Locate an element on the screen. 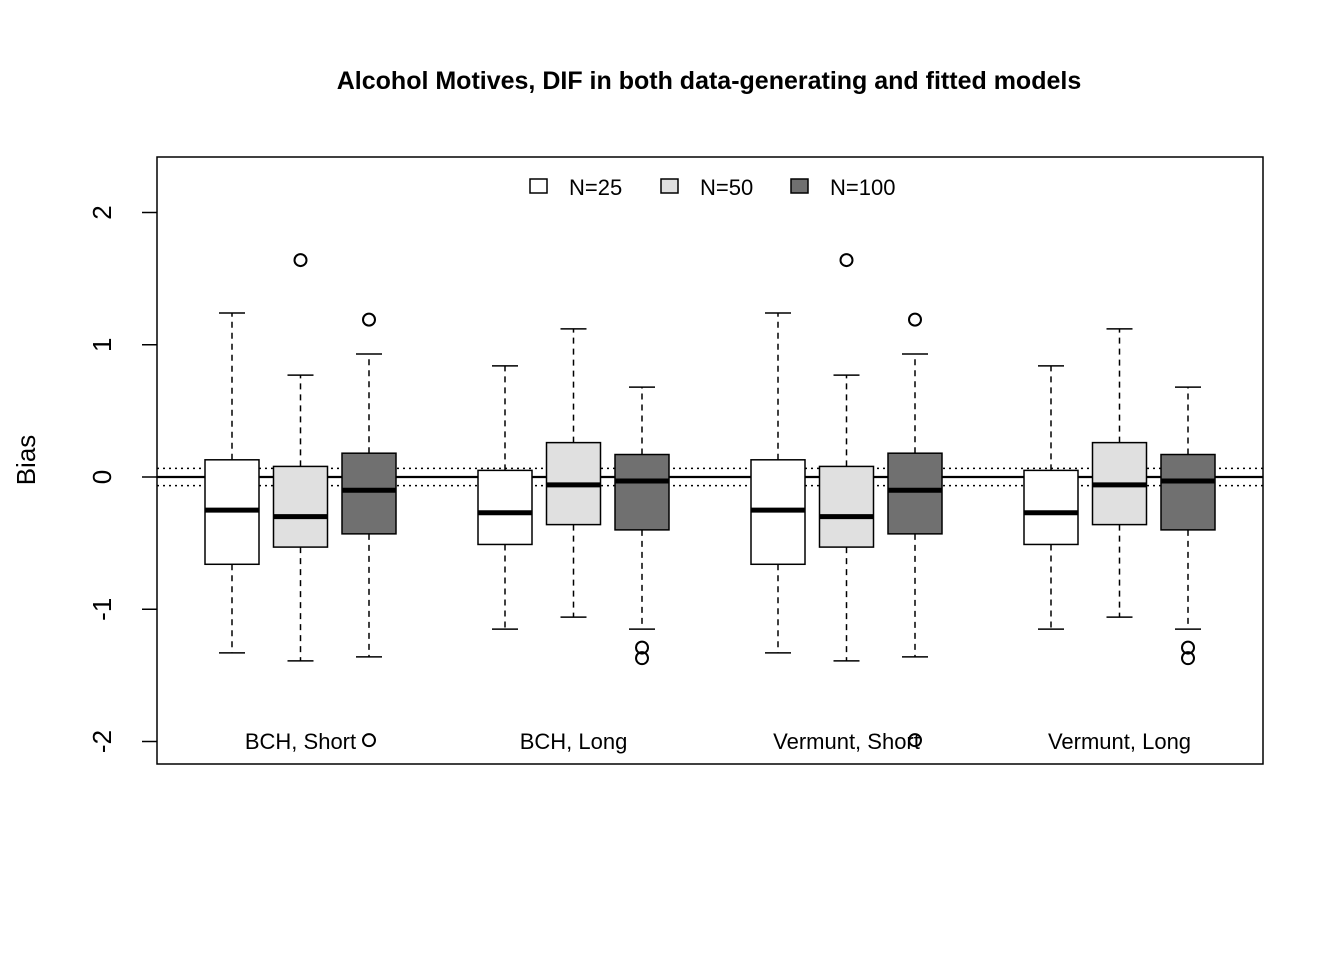  group-label: Vermunt, Long is located at coordinates (1119, 741).